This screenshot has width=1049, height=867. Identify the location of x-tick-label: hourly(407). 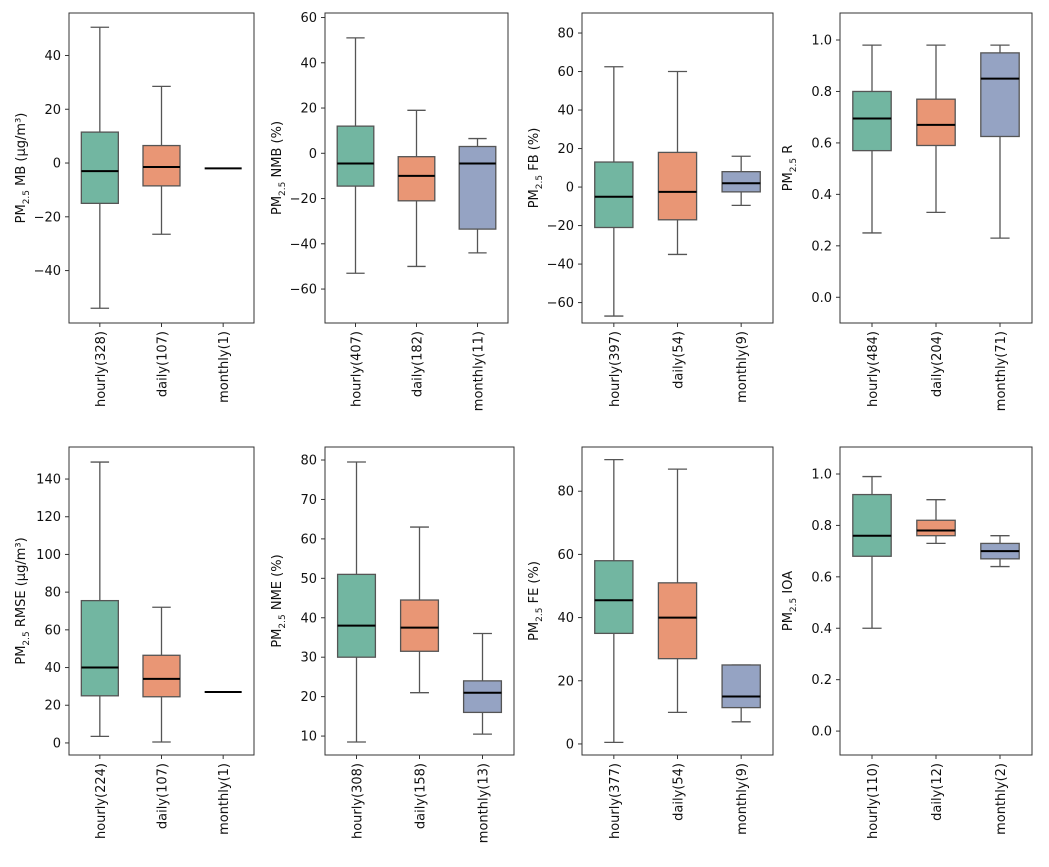
(357, 369).